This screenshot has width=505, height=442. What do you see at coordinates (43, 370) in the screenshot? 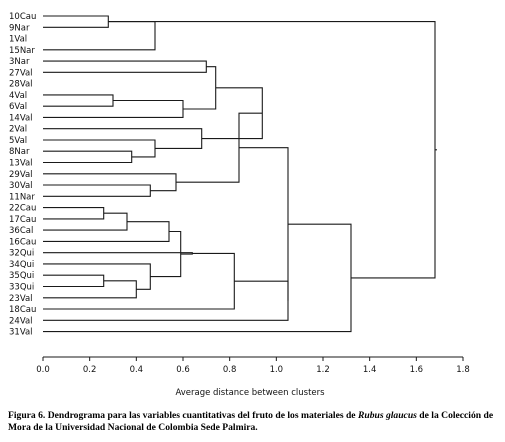
I see `x-tick-label: 0.0` at bounding box center [43, 370].